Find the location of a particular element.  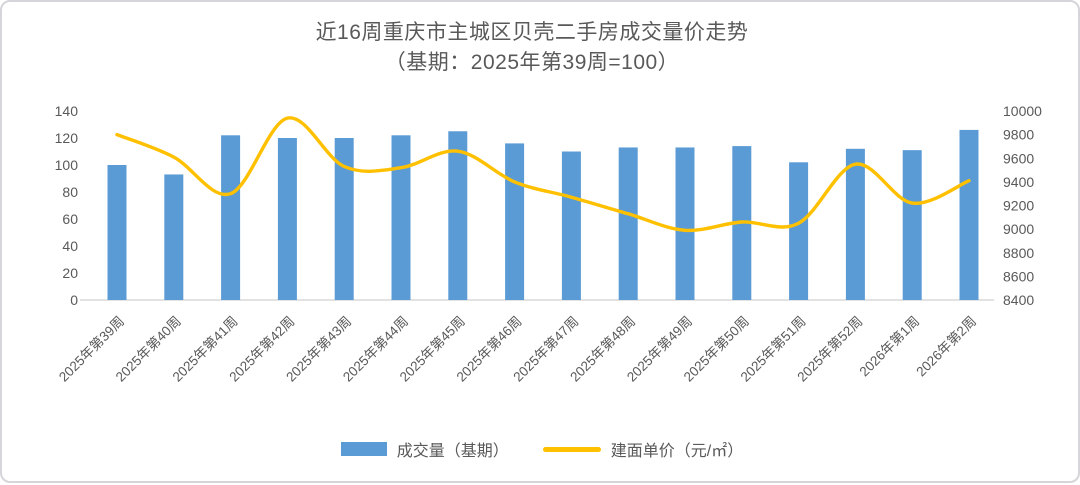

legend-bar-label: 成交量（基期） is located at coordinates (453, 449).